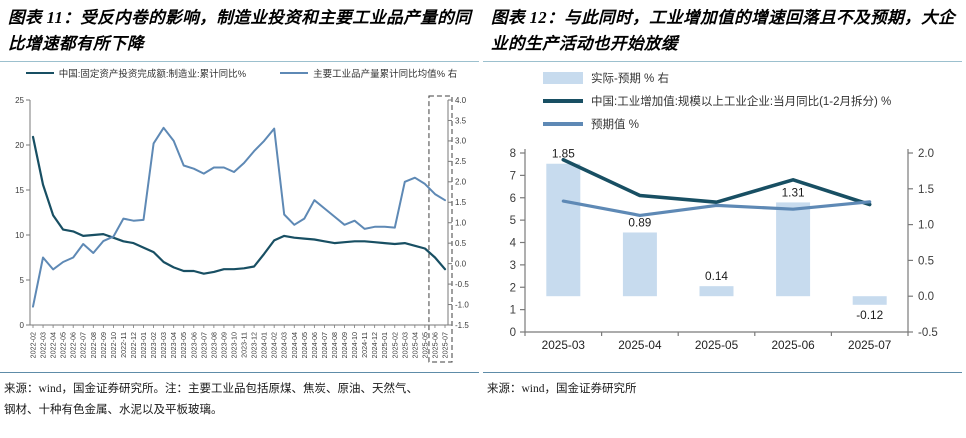  What do you see at coordinates (723, 389) in the screenshot?
I see `figure-12-source-note: 来源：wind，国金证券研究所` at bounding box center [723, 389].